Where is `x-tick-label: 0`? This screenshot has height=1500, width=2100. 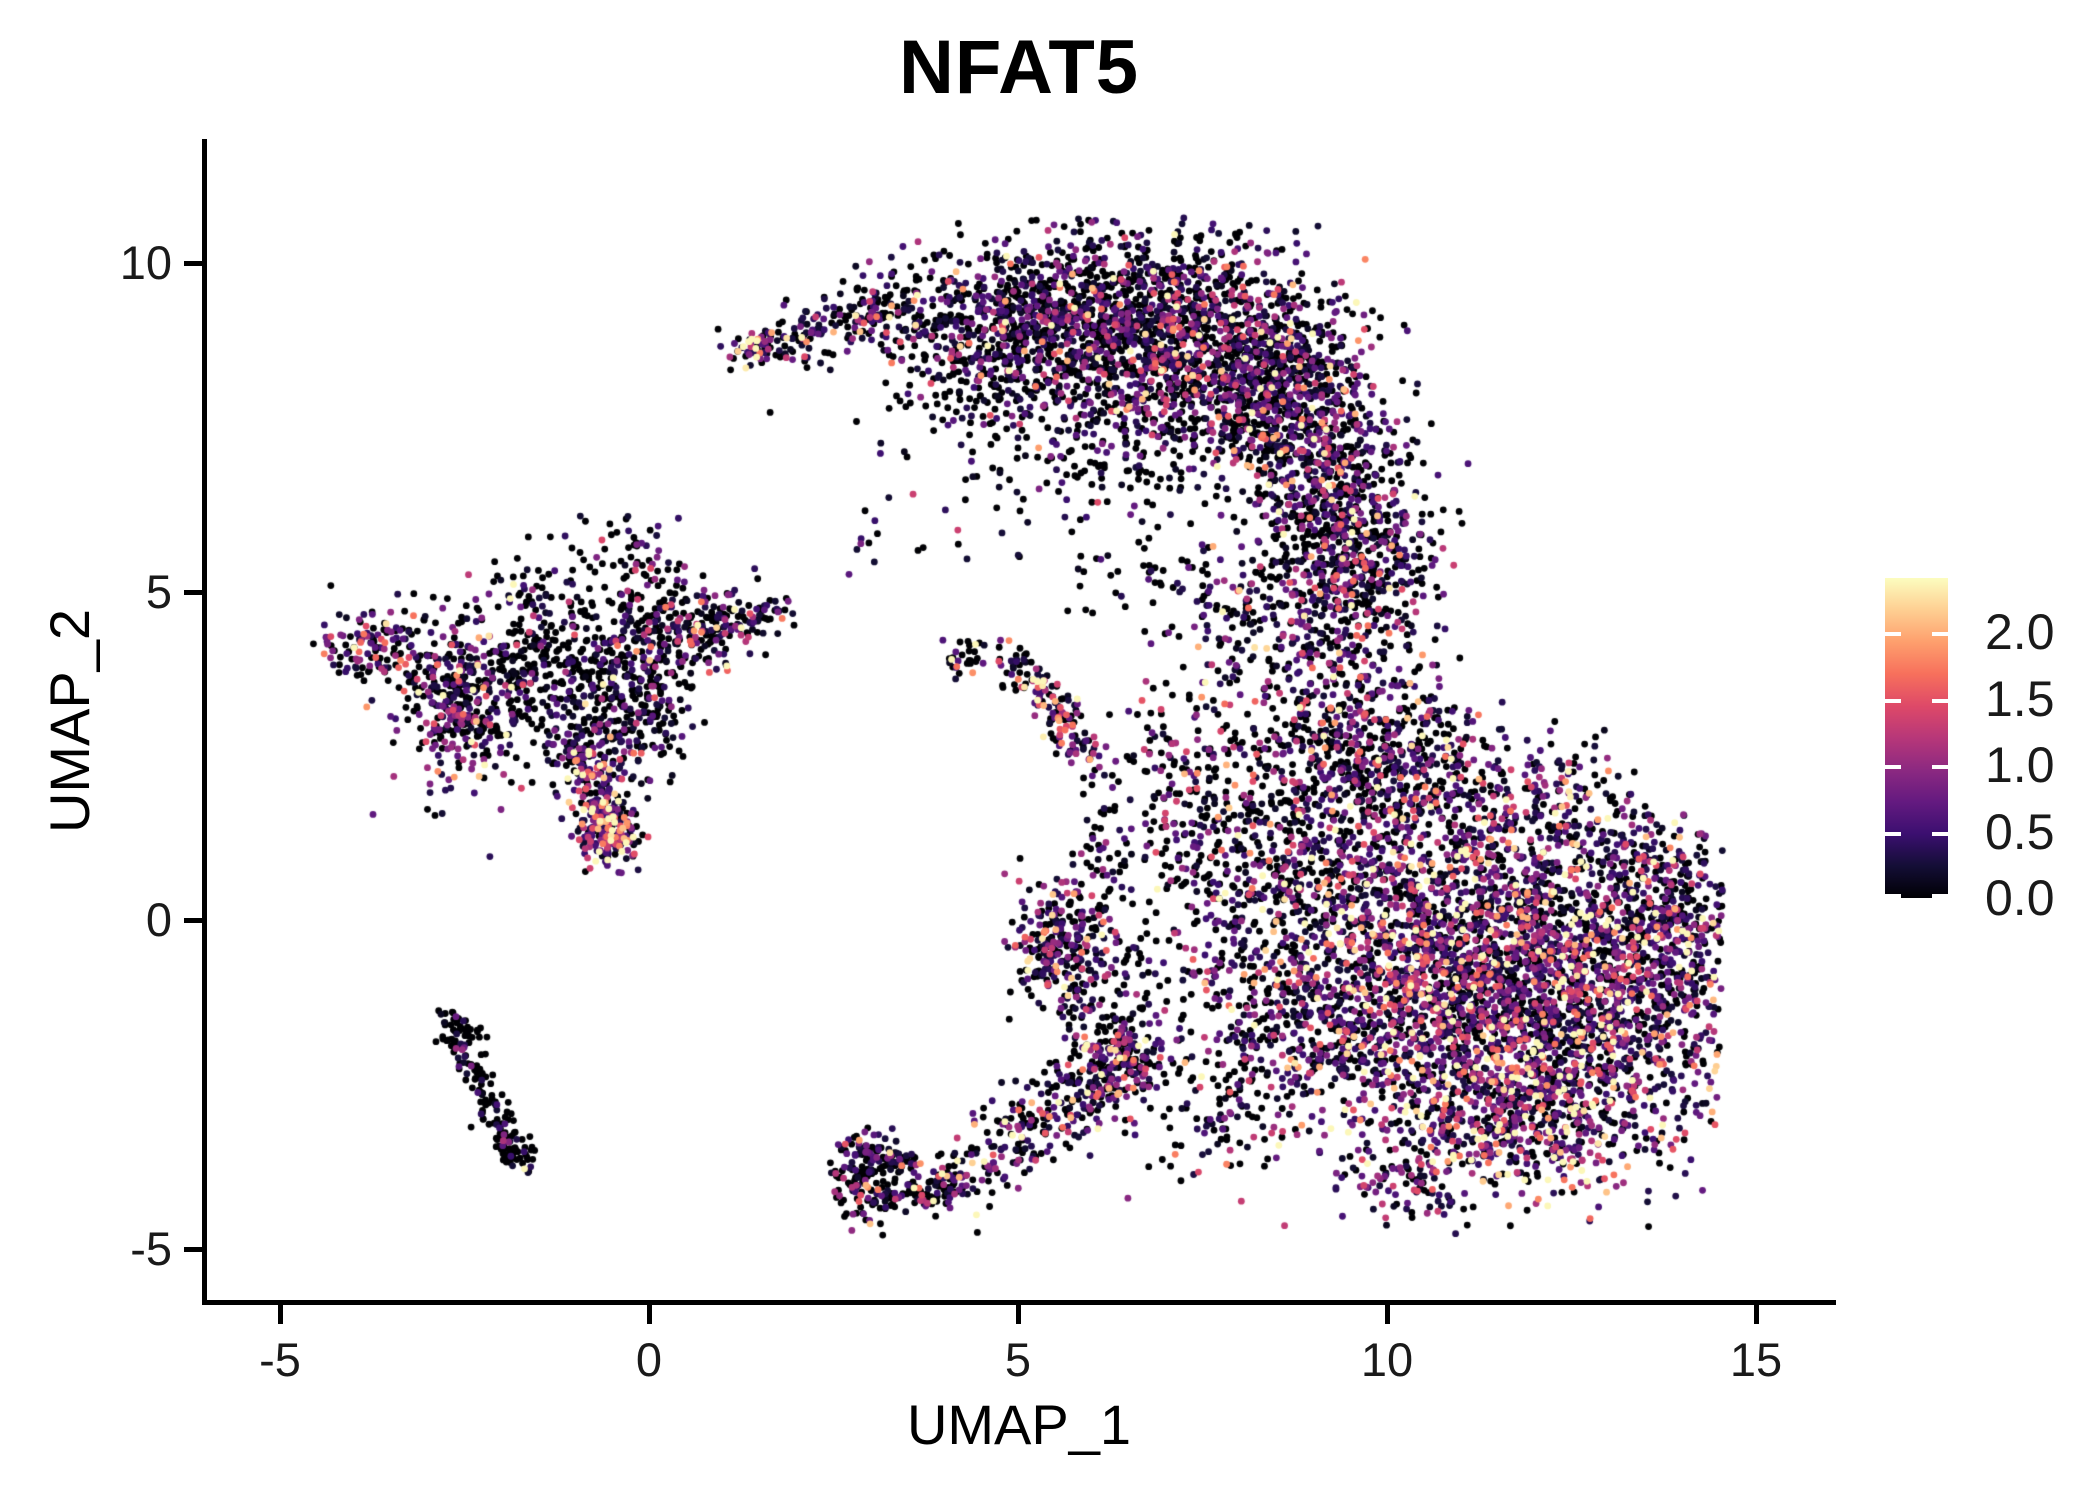
x-tick-label: 0 is located at coordinates (649, 1359).